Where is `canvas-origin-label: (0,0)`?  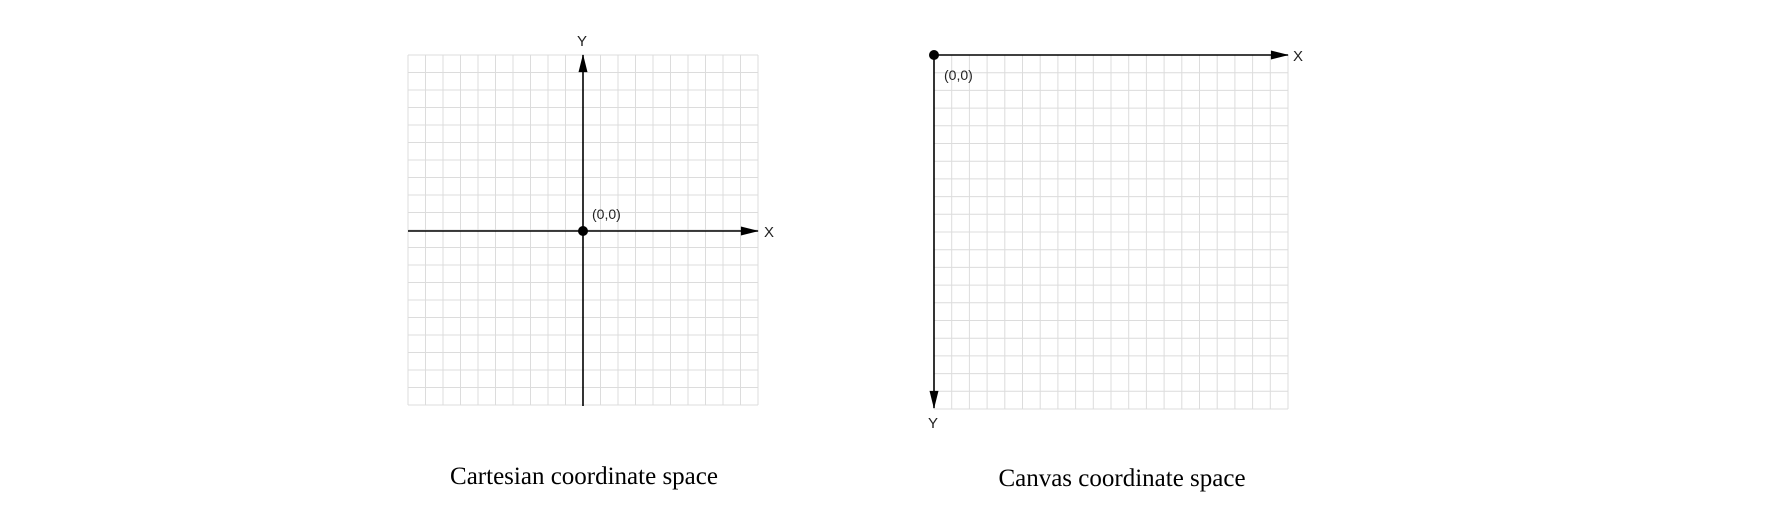 canvas-origin-label: (0,0) is located at coordinates (958, 75).